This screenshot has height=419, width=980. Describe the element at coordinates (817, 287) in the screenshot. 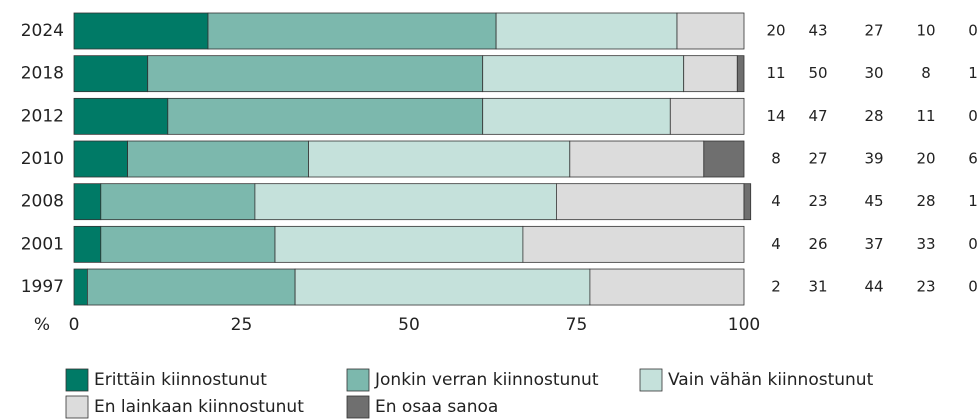

I see `value-label: 31` at that location.